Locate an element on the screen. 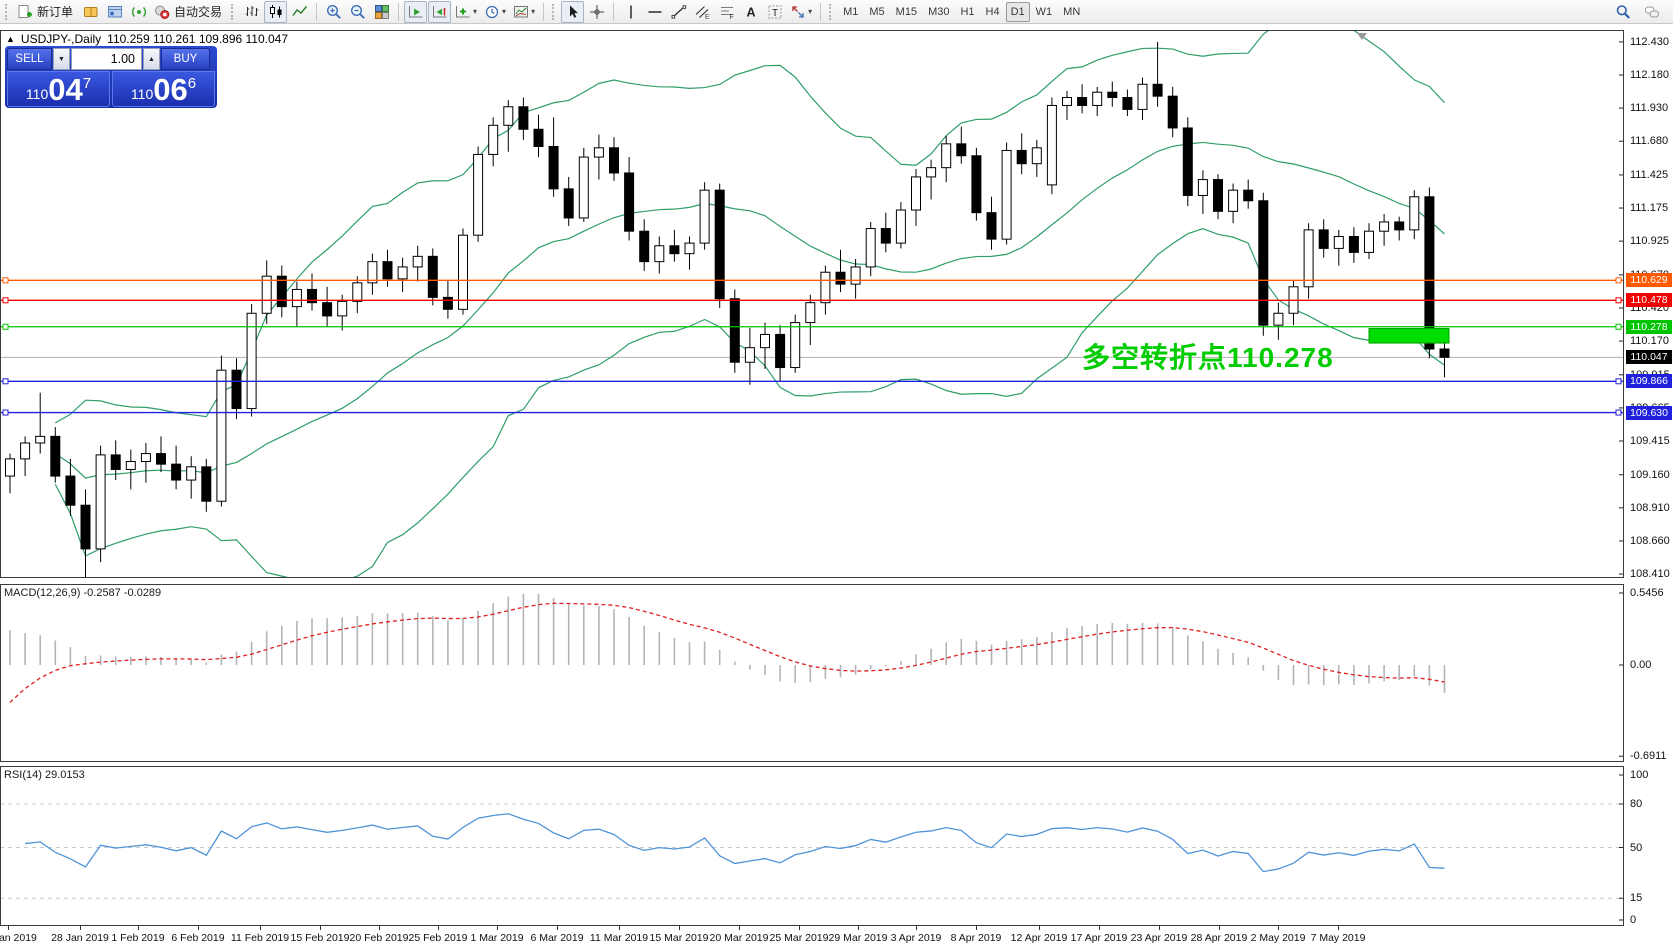 The width and height of the screenshot is (1673, 948). horizontal-line-tool-button is located at coordinates (654, 12).